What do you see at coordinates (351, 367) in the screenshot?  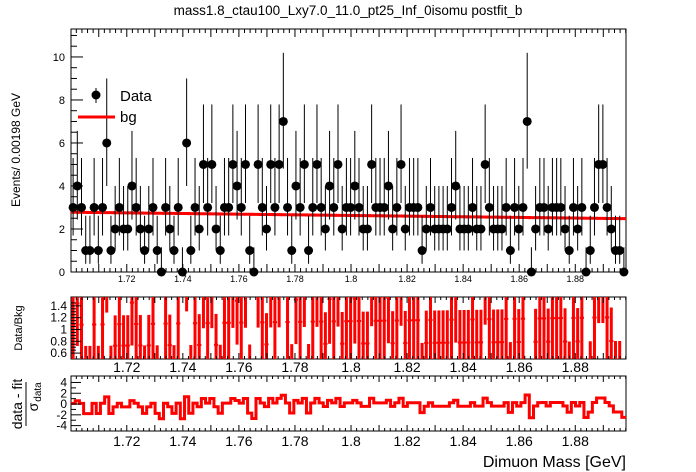 I see `ratio-x-tick-label: 1.8` at bounding box center [351, 367].